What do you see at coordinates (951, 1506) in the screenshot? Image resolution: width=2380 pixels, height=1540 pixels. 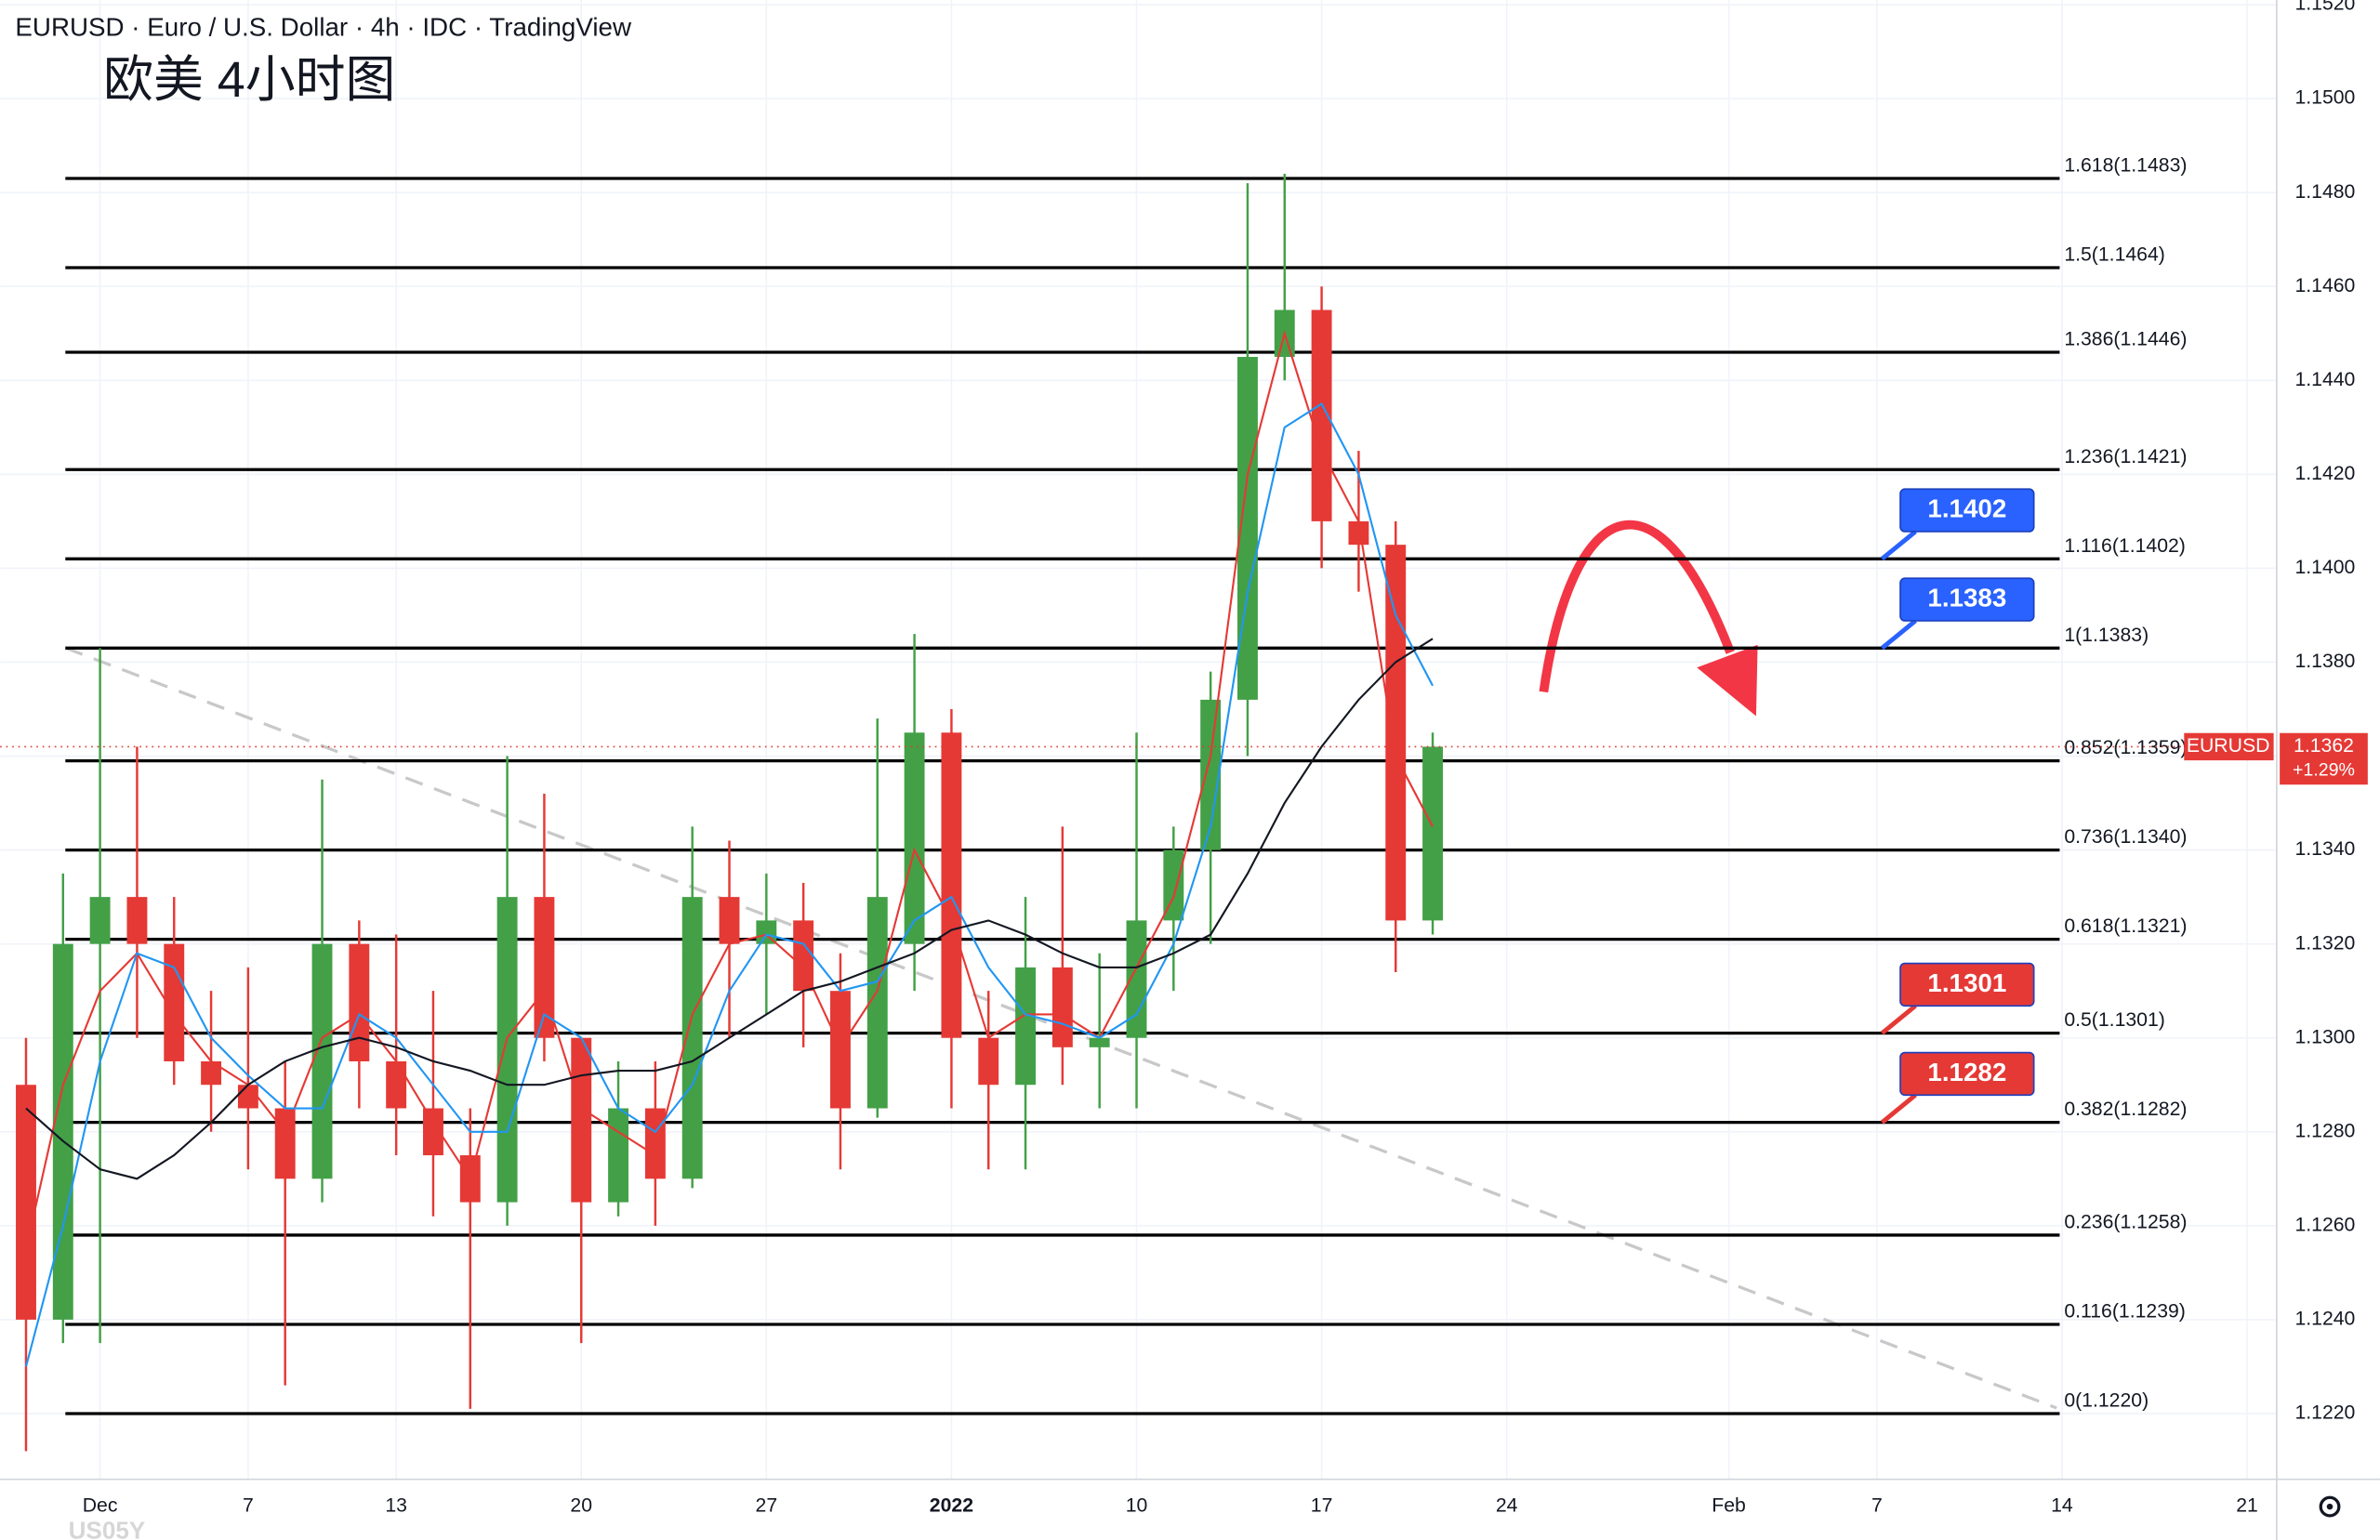 I see `x-tick-label: 2022` at bounding box center [951, 1506].